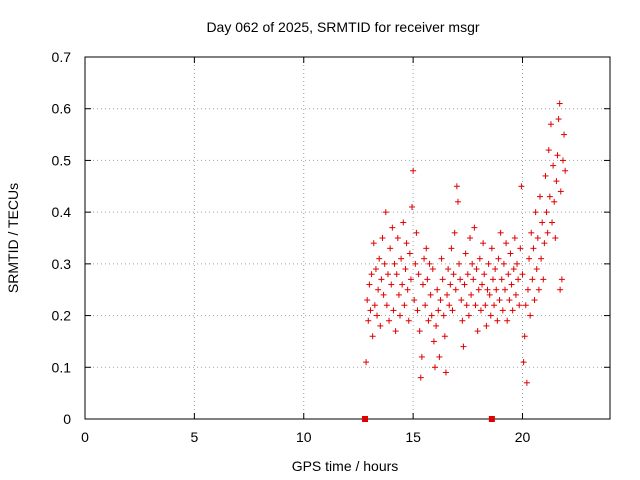  I want to click on x-tick-label: 10, so click(304, 437).